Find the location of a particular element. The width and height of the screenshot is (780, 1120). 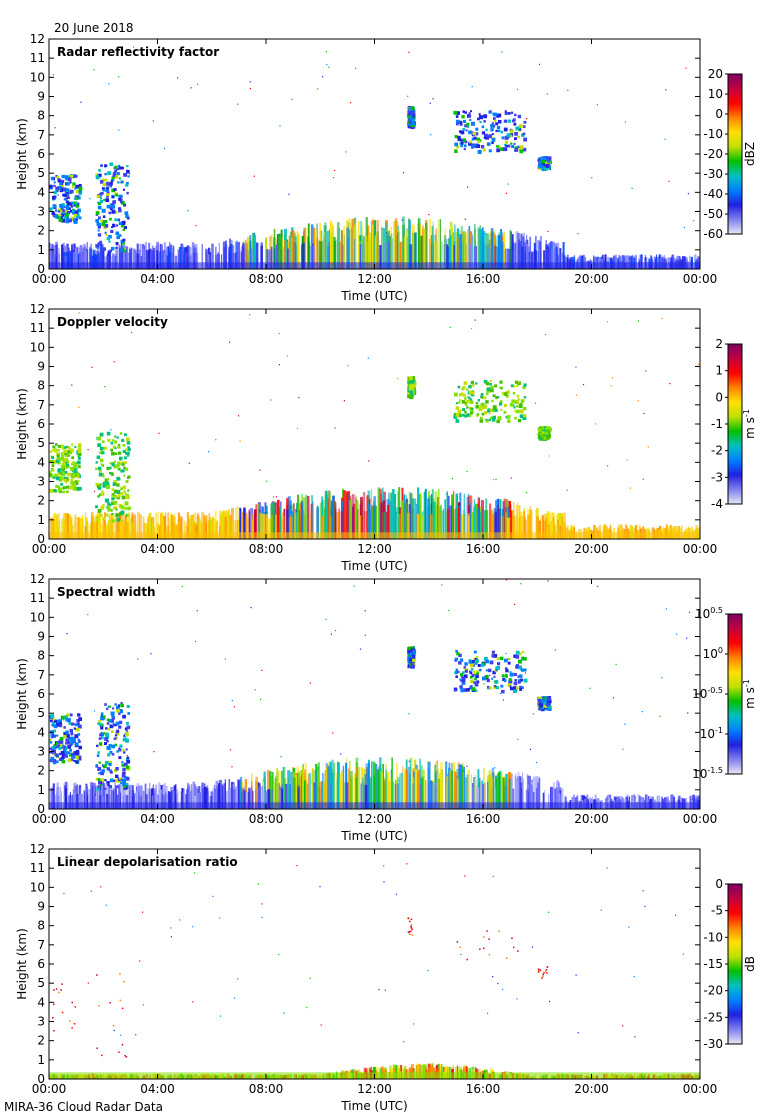

colorbar-tick-label: 20 is located at coordinates (715, 74).